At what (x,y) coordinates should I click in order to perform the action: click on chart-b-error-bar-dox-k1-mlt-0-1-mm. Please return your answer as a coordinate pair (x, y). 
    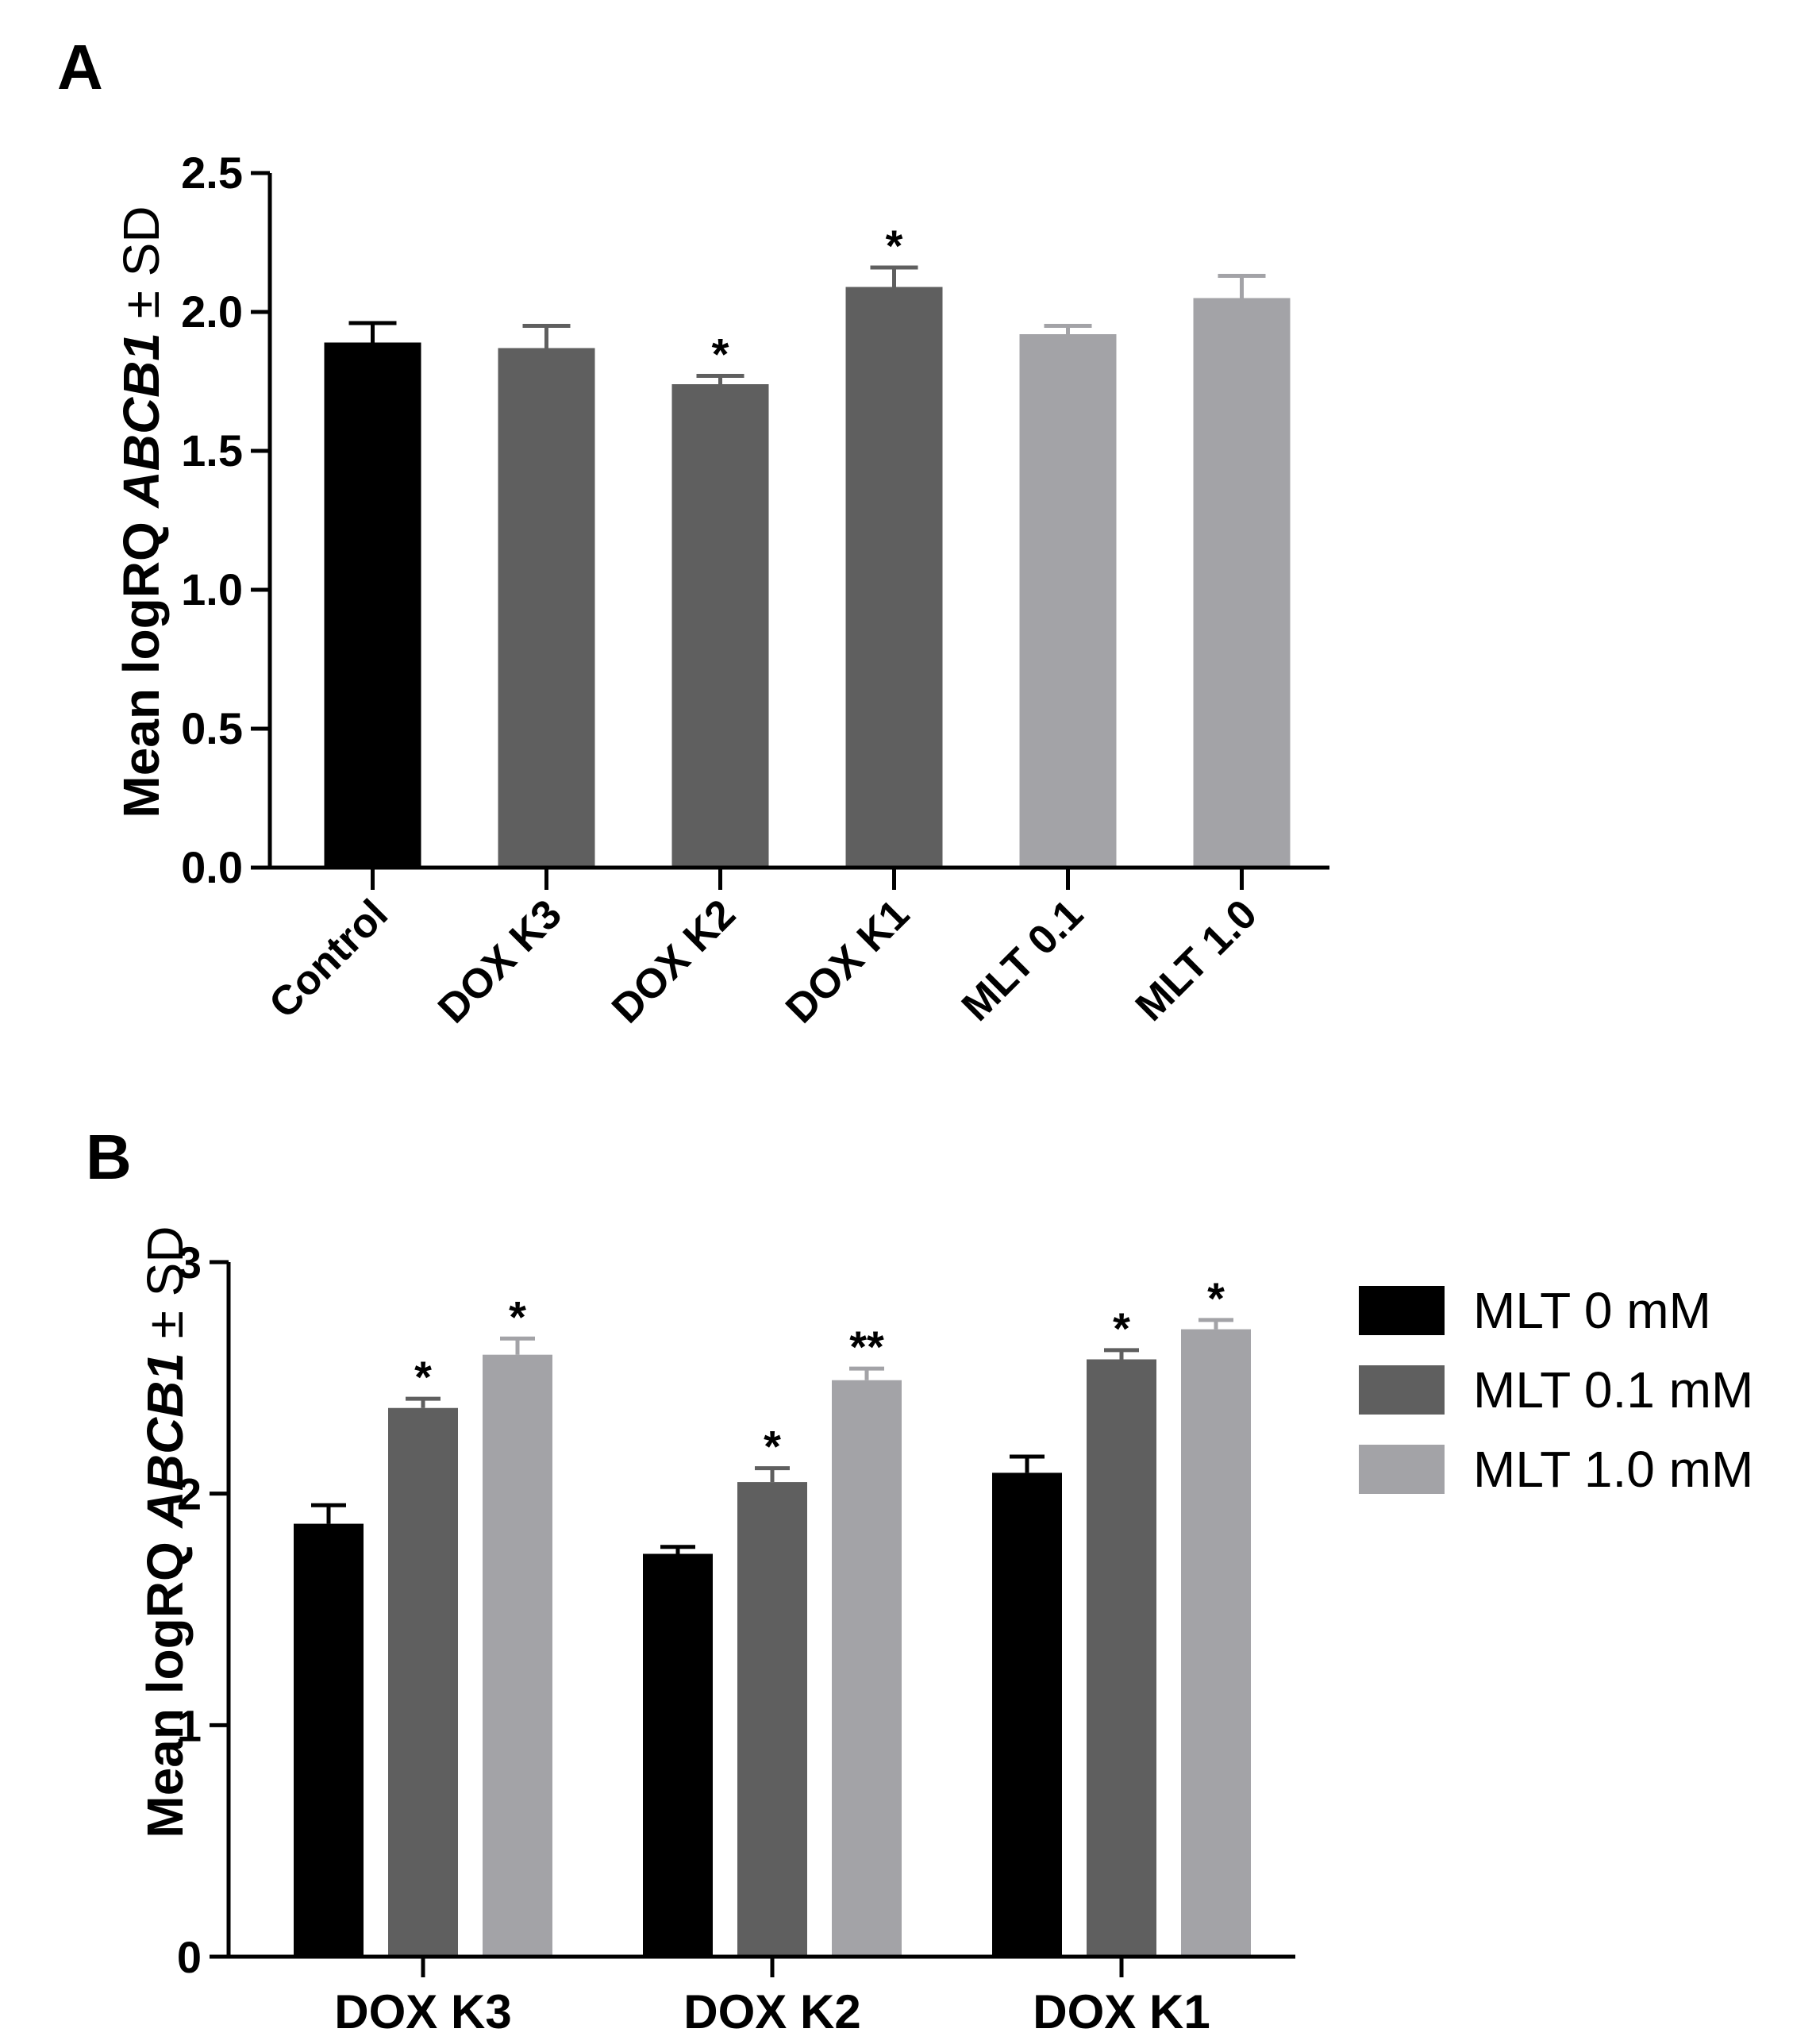
    Looking at the image, I should click on (1121, 1354).